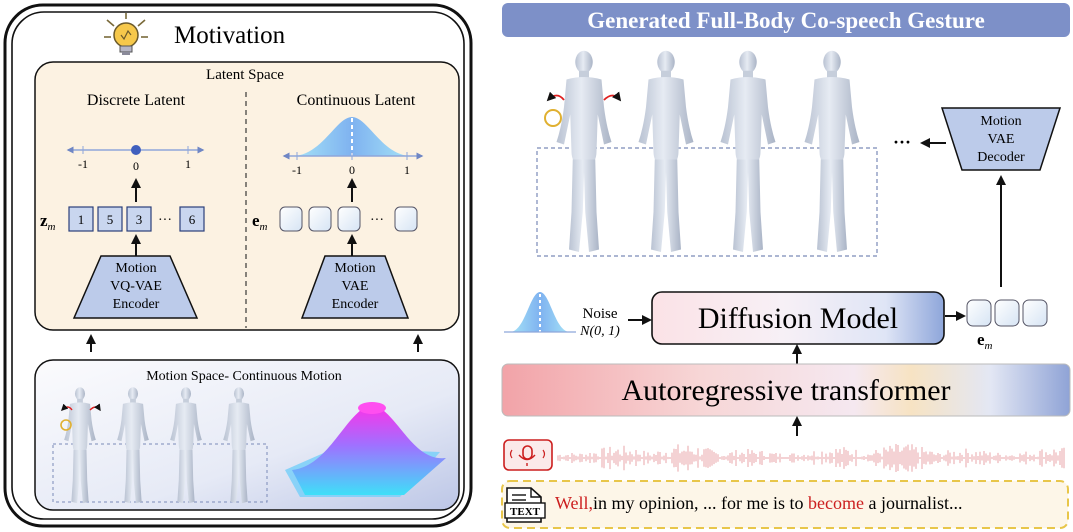  I want to click on discrete-point, so click(136, 150).